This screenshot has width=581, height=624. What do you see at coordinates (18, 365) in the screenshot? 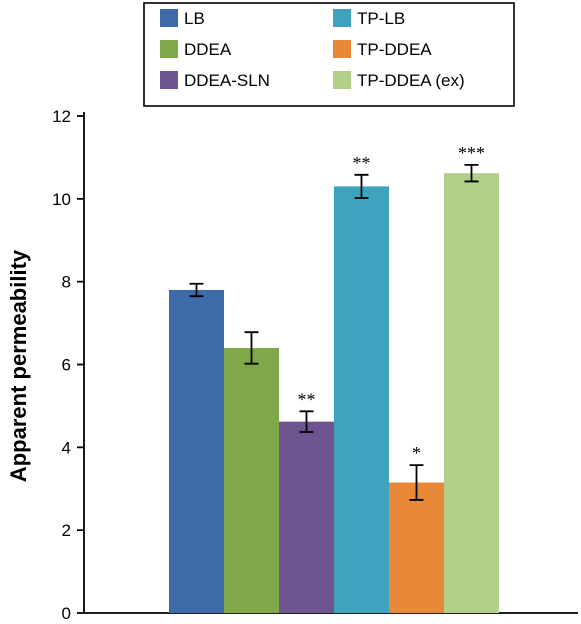
I see `y-axis-label: Apparent permeability` at bounding box center [18, 365].